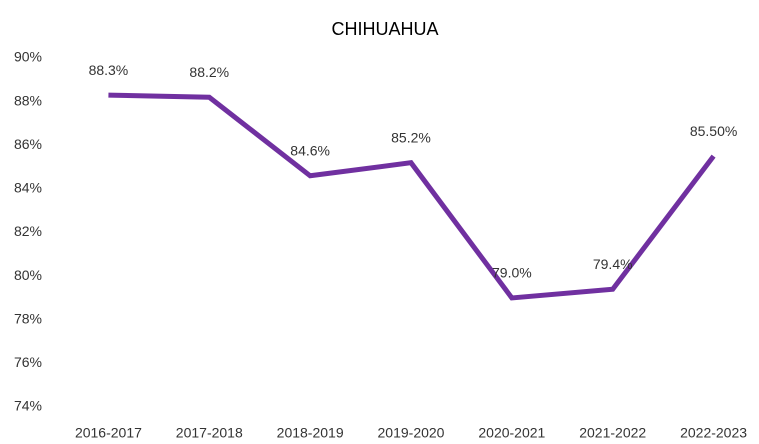 The width and height of the screenshot is (759, 444). Describe the element at coordinates (511, 433) in the screenshot. I see `x-tick-label: 2020-2021` at that location.